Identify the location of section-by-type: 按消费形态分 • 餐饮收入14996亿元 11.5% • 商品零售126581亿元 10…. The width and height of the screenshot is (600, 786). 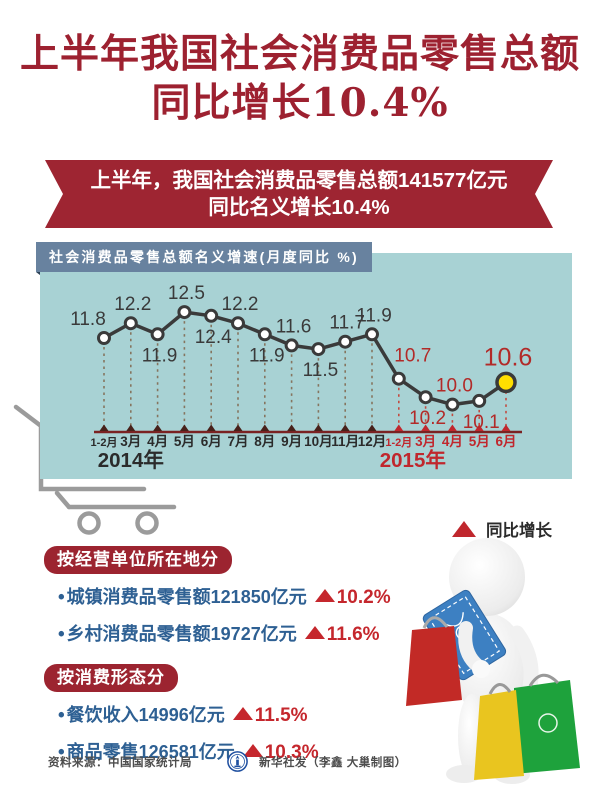
(234, 715).